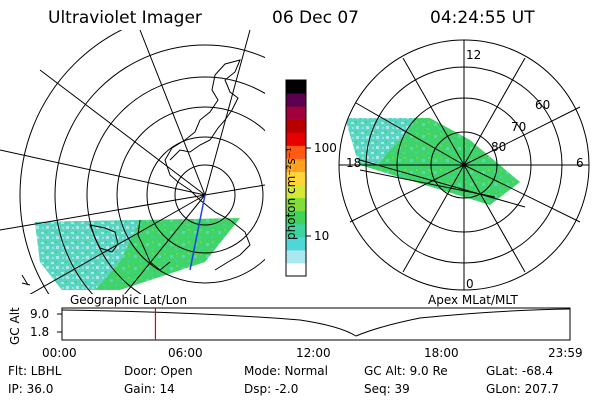  What do you see at coordinates (474, 55) in the screenshot?
I see `mlt-label-12: 12` at bounding box center [474, 55].